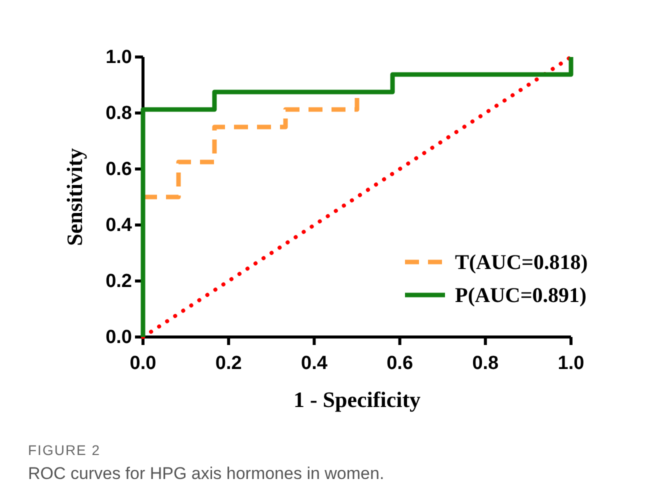 The width and height of the screenshot is (655, 497). What do you see at coordinates (119, 225) in the screenshot?
I see `y-tick-label: 0.4` at bounding box center [119, 225].